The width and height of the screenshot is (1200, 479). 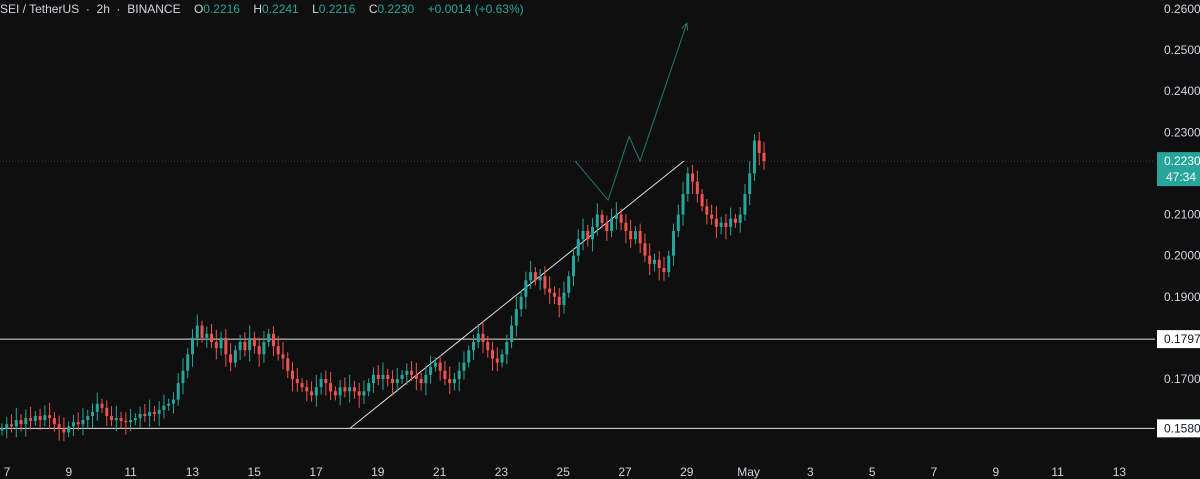 I want to click on time-axis: 7 9 11 13 15 17 19 21 23 25 27 29 May 3 5 7 9 11 13, so click(x=565, y=472).